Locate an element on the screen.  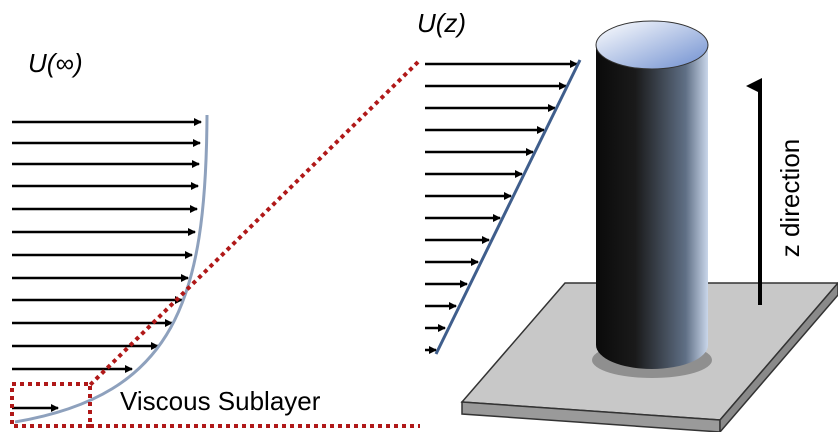
platform-front is located at coordinates (591, 416).